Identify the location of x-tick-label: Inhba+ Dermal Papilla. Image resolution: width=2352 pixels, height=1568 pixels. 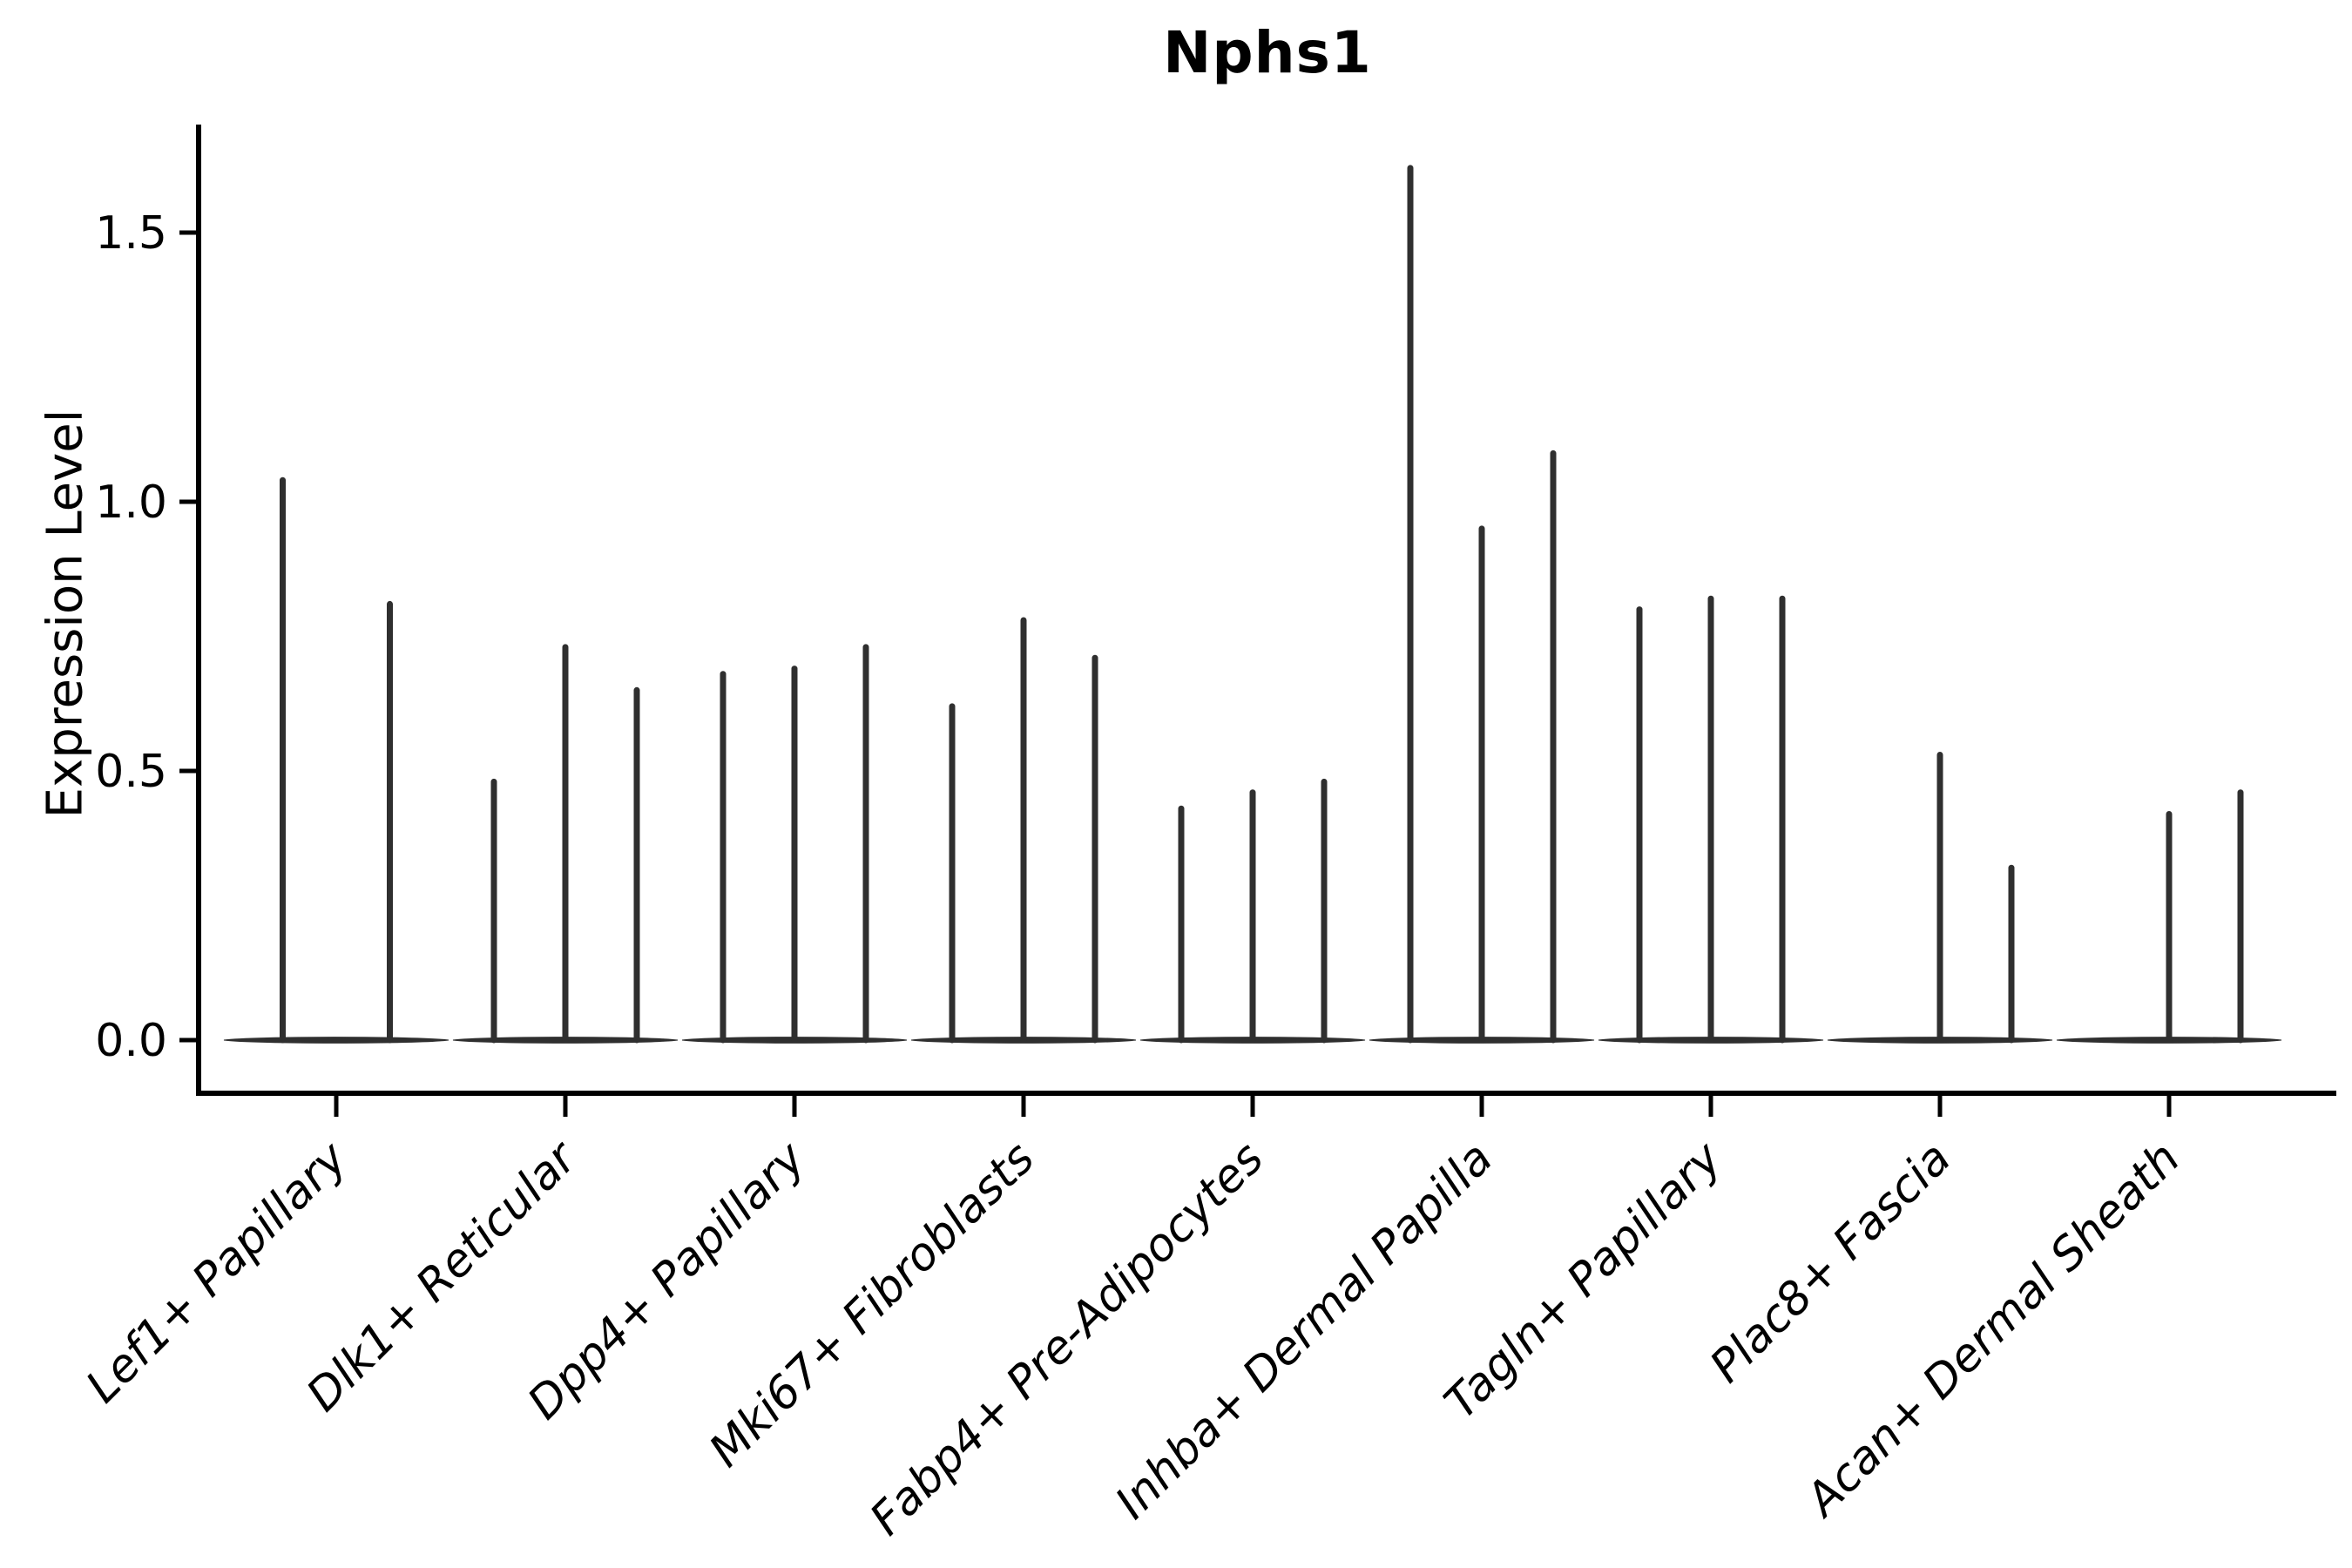
(1304, 1331).